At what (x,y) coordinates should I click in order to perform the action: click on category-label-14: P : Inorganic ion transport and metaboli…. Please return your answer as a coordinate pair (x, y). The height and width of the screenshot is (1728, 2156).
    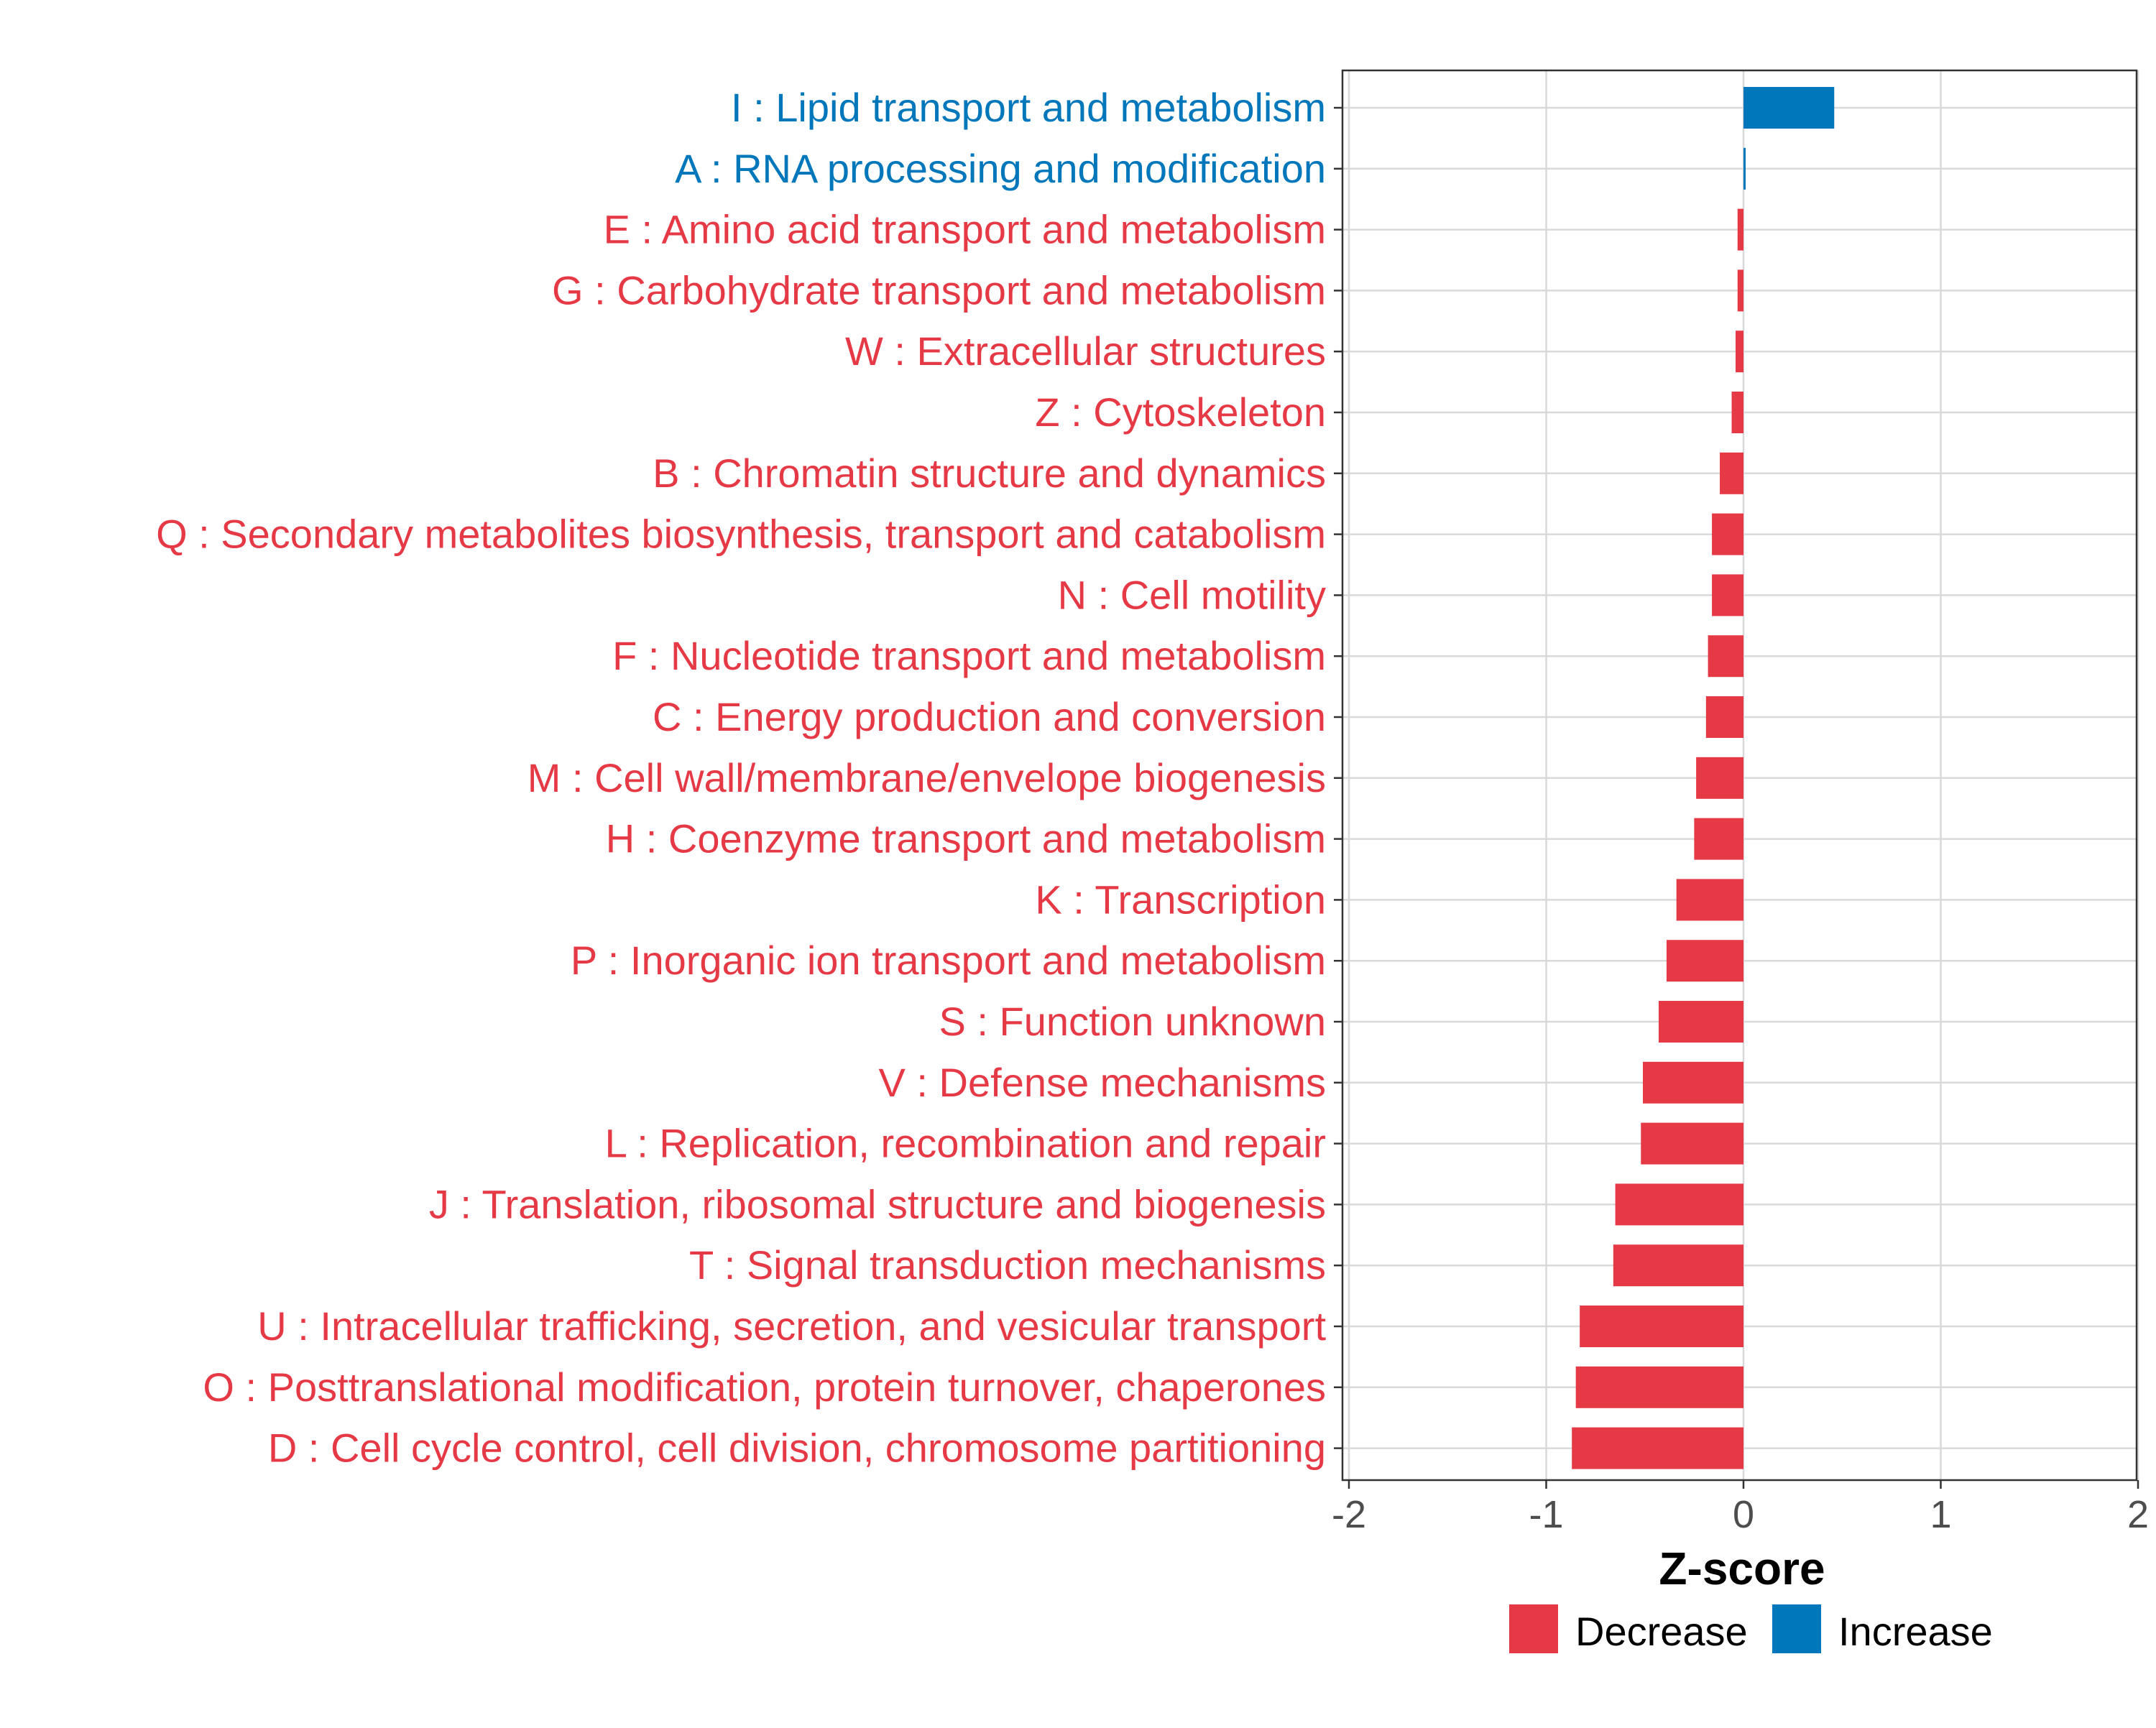
    Looking at the image, I should click on (948, 960).